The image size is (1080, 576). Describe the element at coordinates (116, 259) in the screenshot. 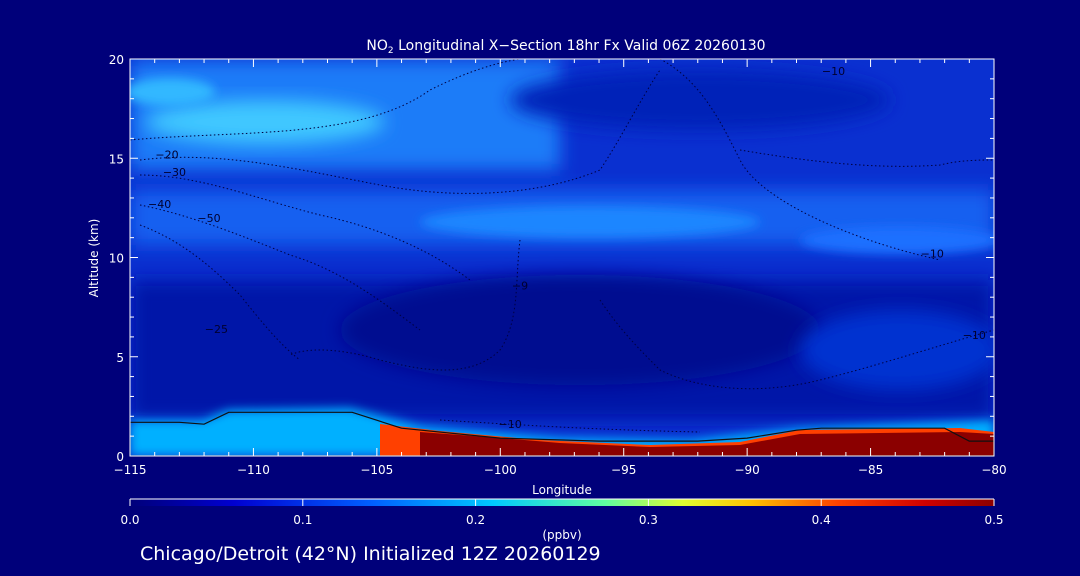

I see `y-tick-label: 10` at that location.